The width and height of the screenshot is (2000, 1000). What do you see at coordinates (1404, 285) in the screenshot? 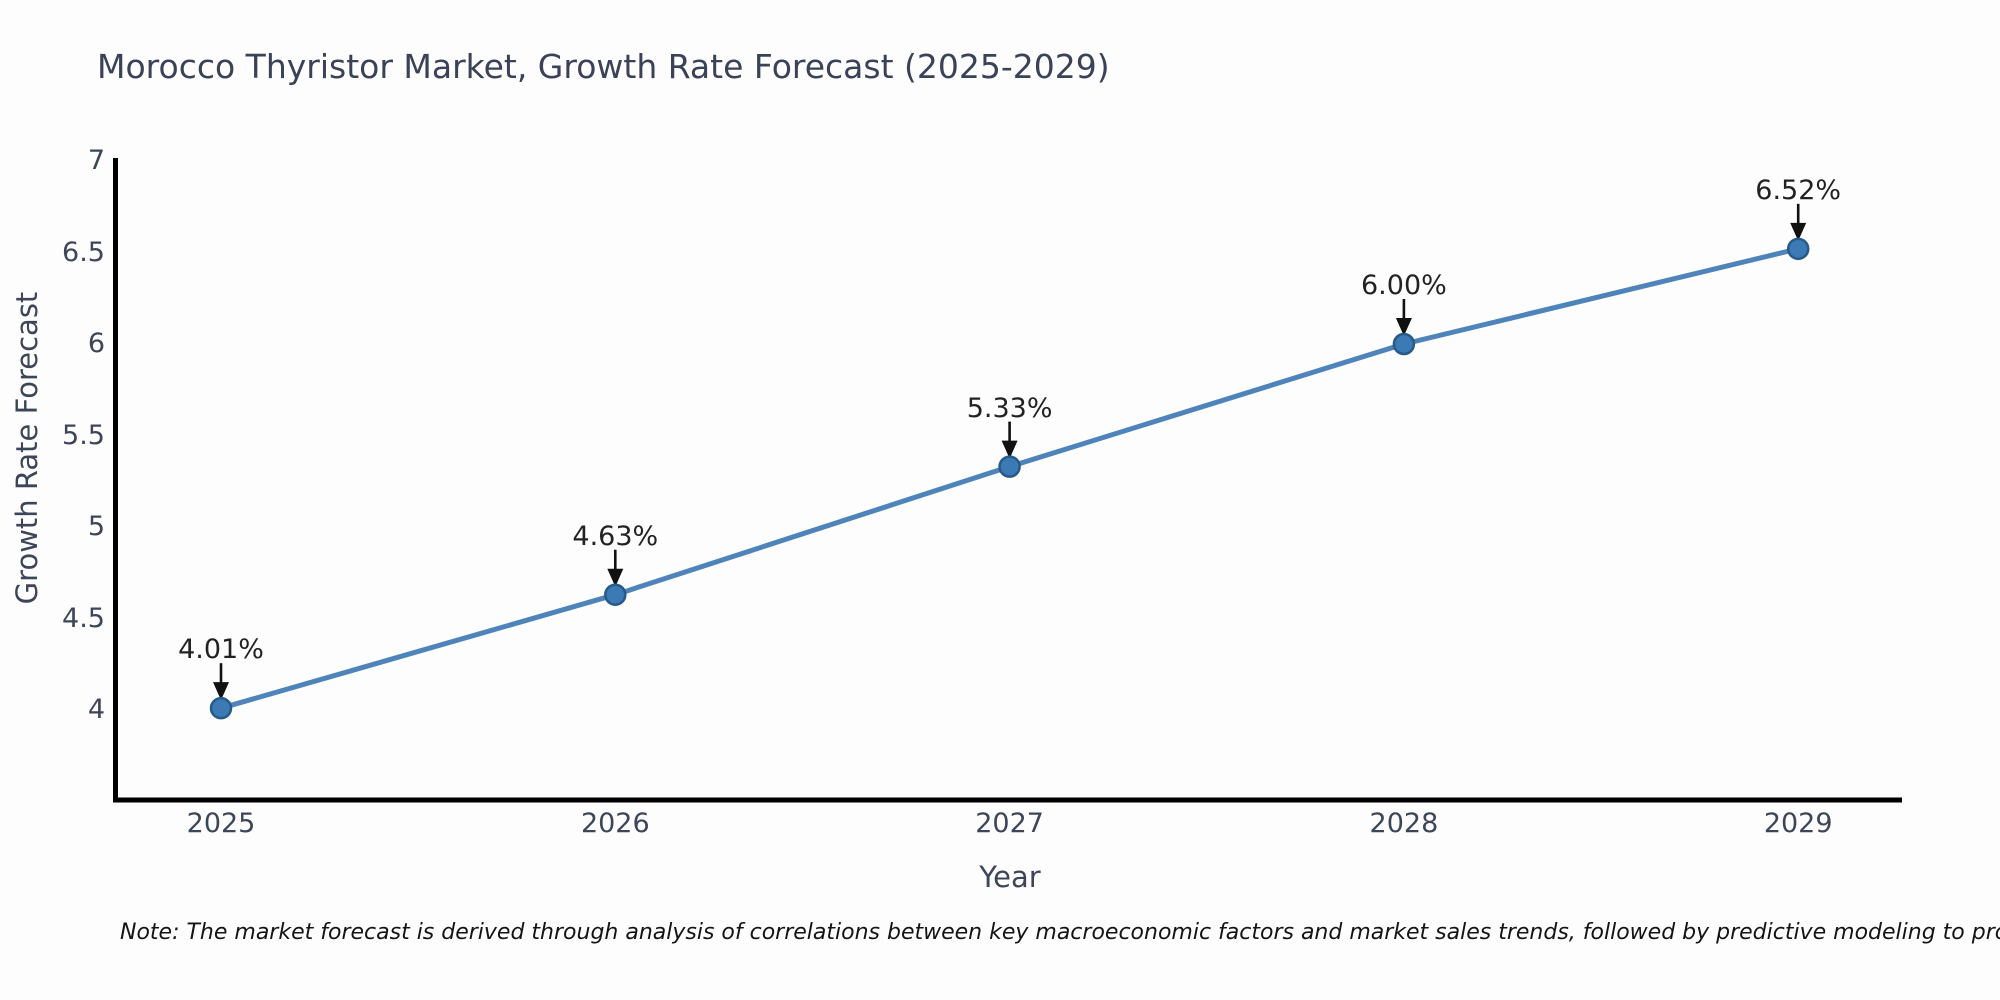
I see `point-label: 6.00%` at bounding box center [1404, 285].